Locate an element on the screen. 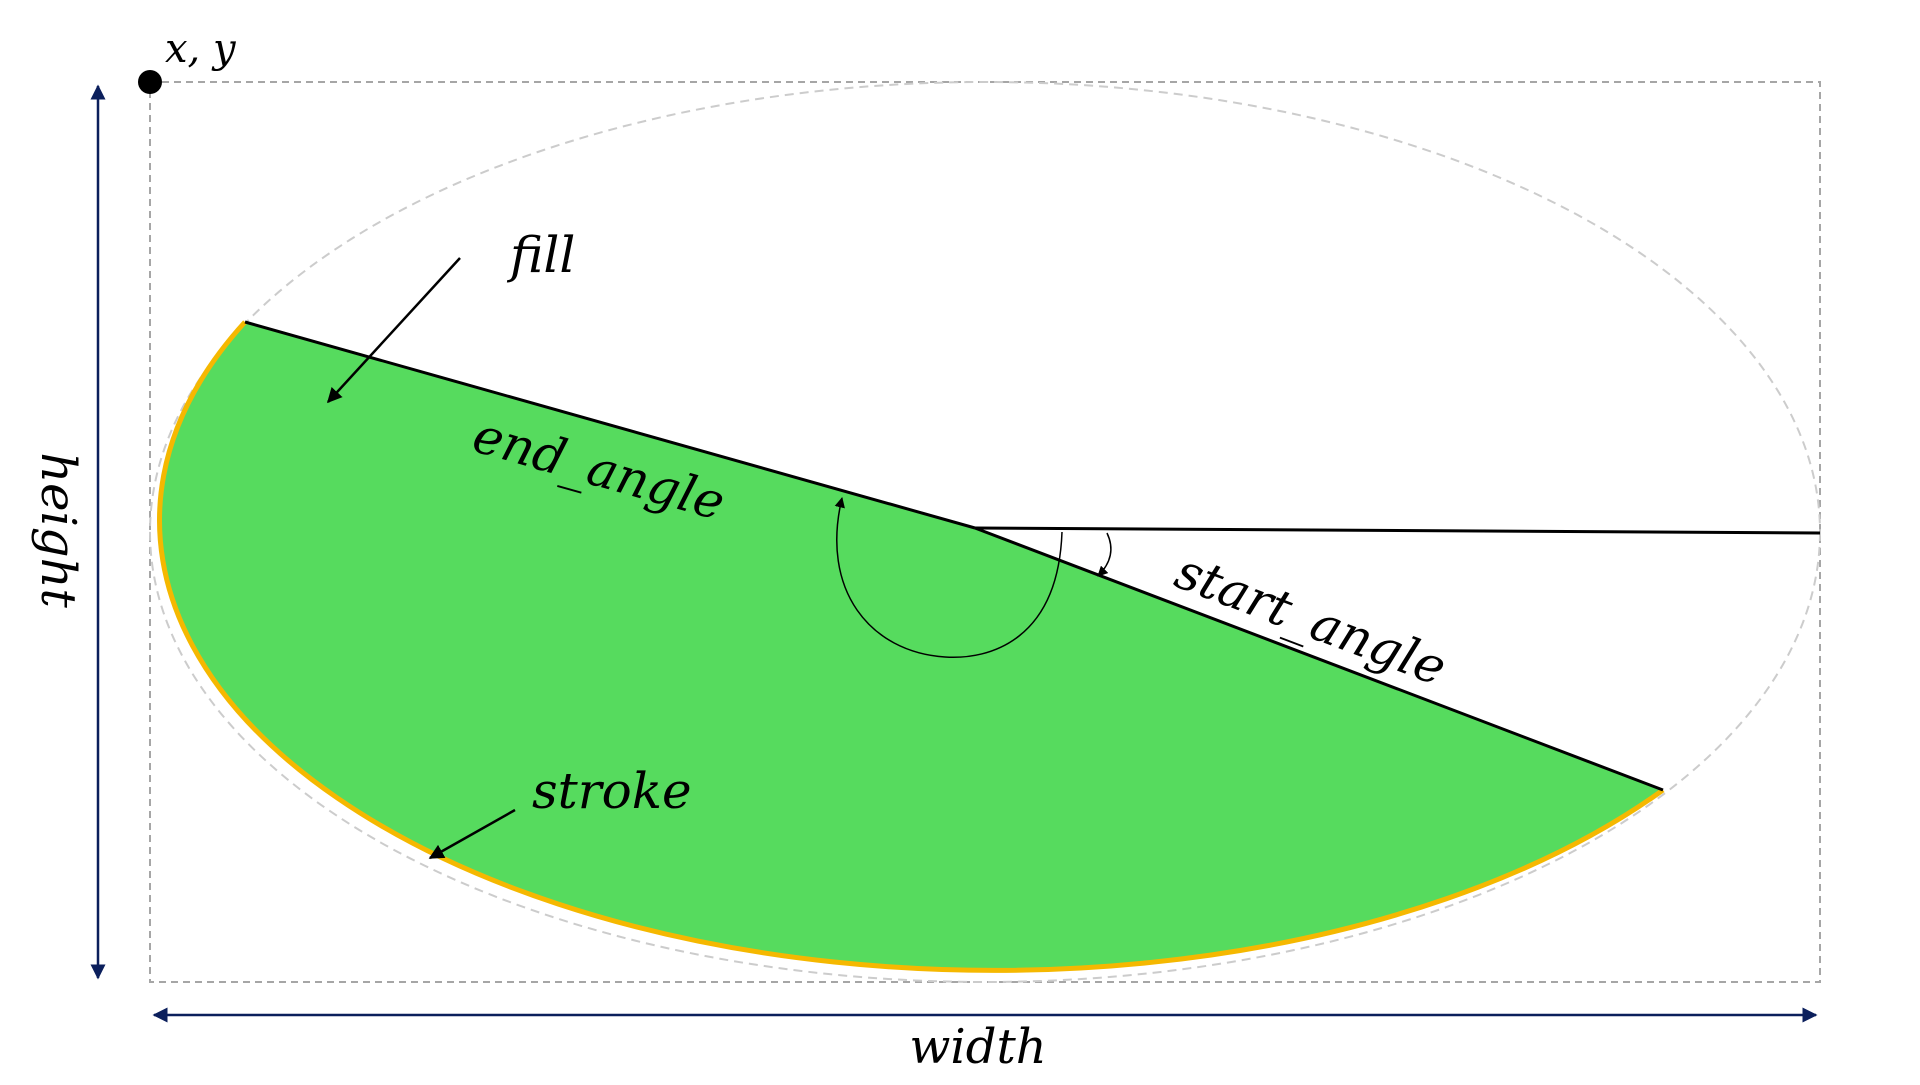 This screenshot has width=1920, height=1085. start-angle-line is located at coordinates (1319, 659).